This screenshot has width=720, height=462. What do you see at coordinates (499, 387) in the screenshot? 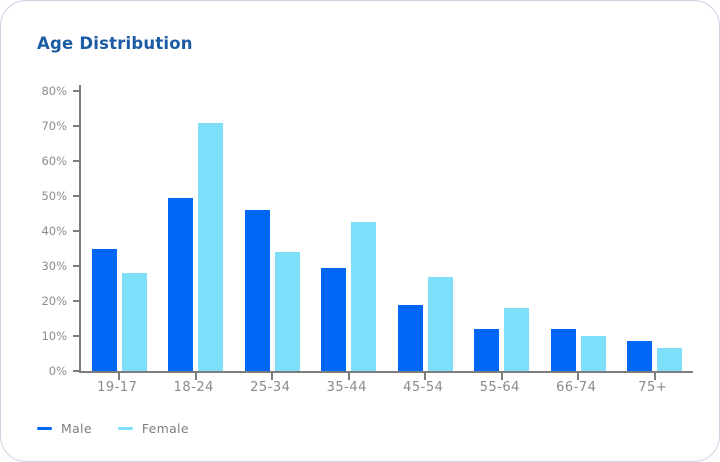
I see `x-axis-label: 55-64` at bounding box center [499, 387].